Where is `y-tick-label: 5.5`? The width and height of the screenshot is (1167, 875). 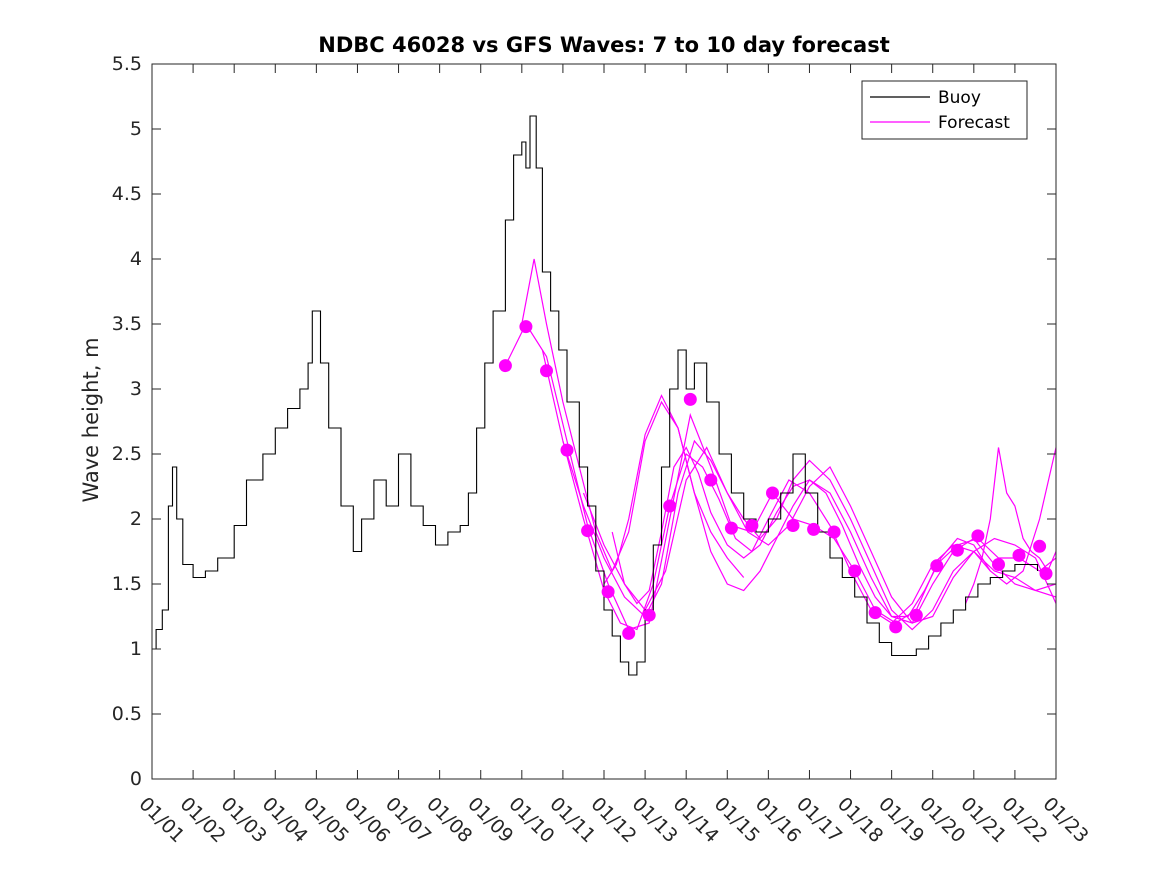
y-tick-label: 5.5 is located at coordinates (127, 64).